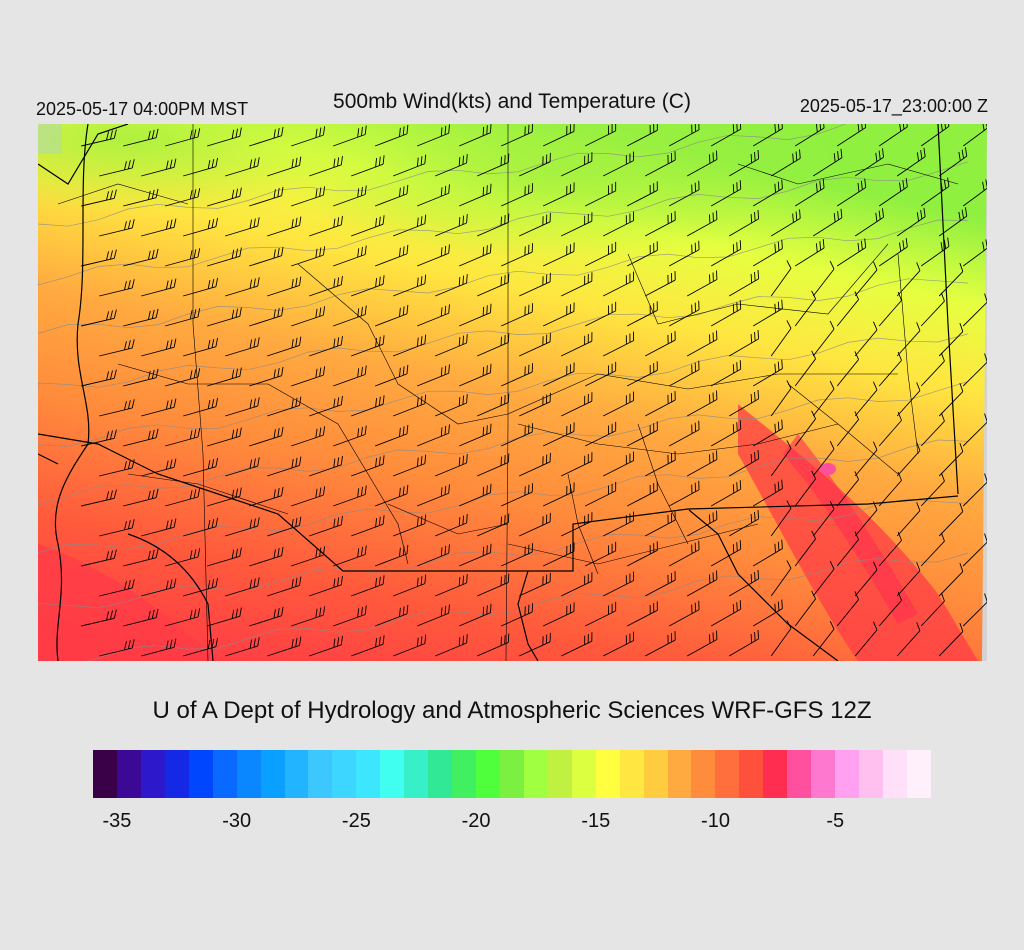 Image resolution: width=1024 pixels, height=950 pixels. Describe the element at coordinates (237, 821) in the screenshot. I see `color-scale-tick-label: -30` at that location.